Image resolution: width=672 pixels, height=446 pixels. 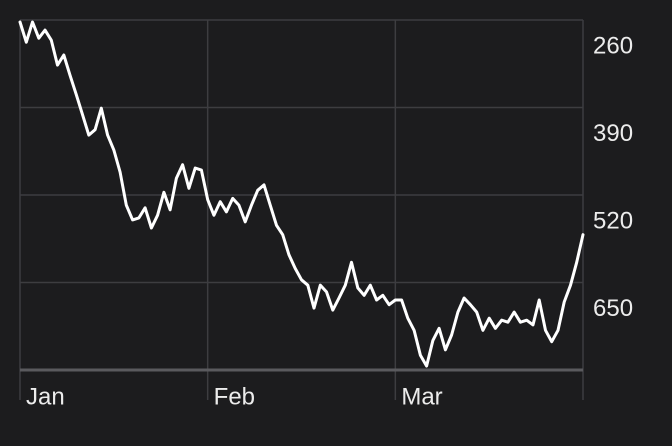 What do you see at coordinates (613, 45) in the screenshot?
I see `y-tick-label: 260` at bounding box center [613, 45].